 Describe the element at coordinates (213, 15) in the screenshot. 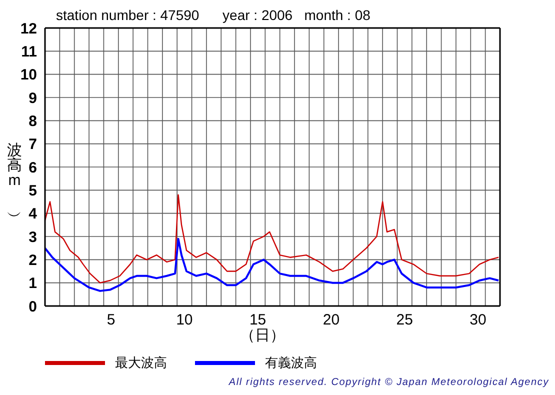

I see `chart-title: station number : 47590 year : 2006 month : 08` at that location.